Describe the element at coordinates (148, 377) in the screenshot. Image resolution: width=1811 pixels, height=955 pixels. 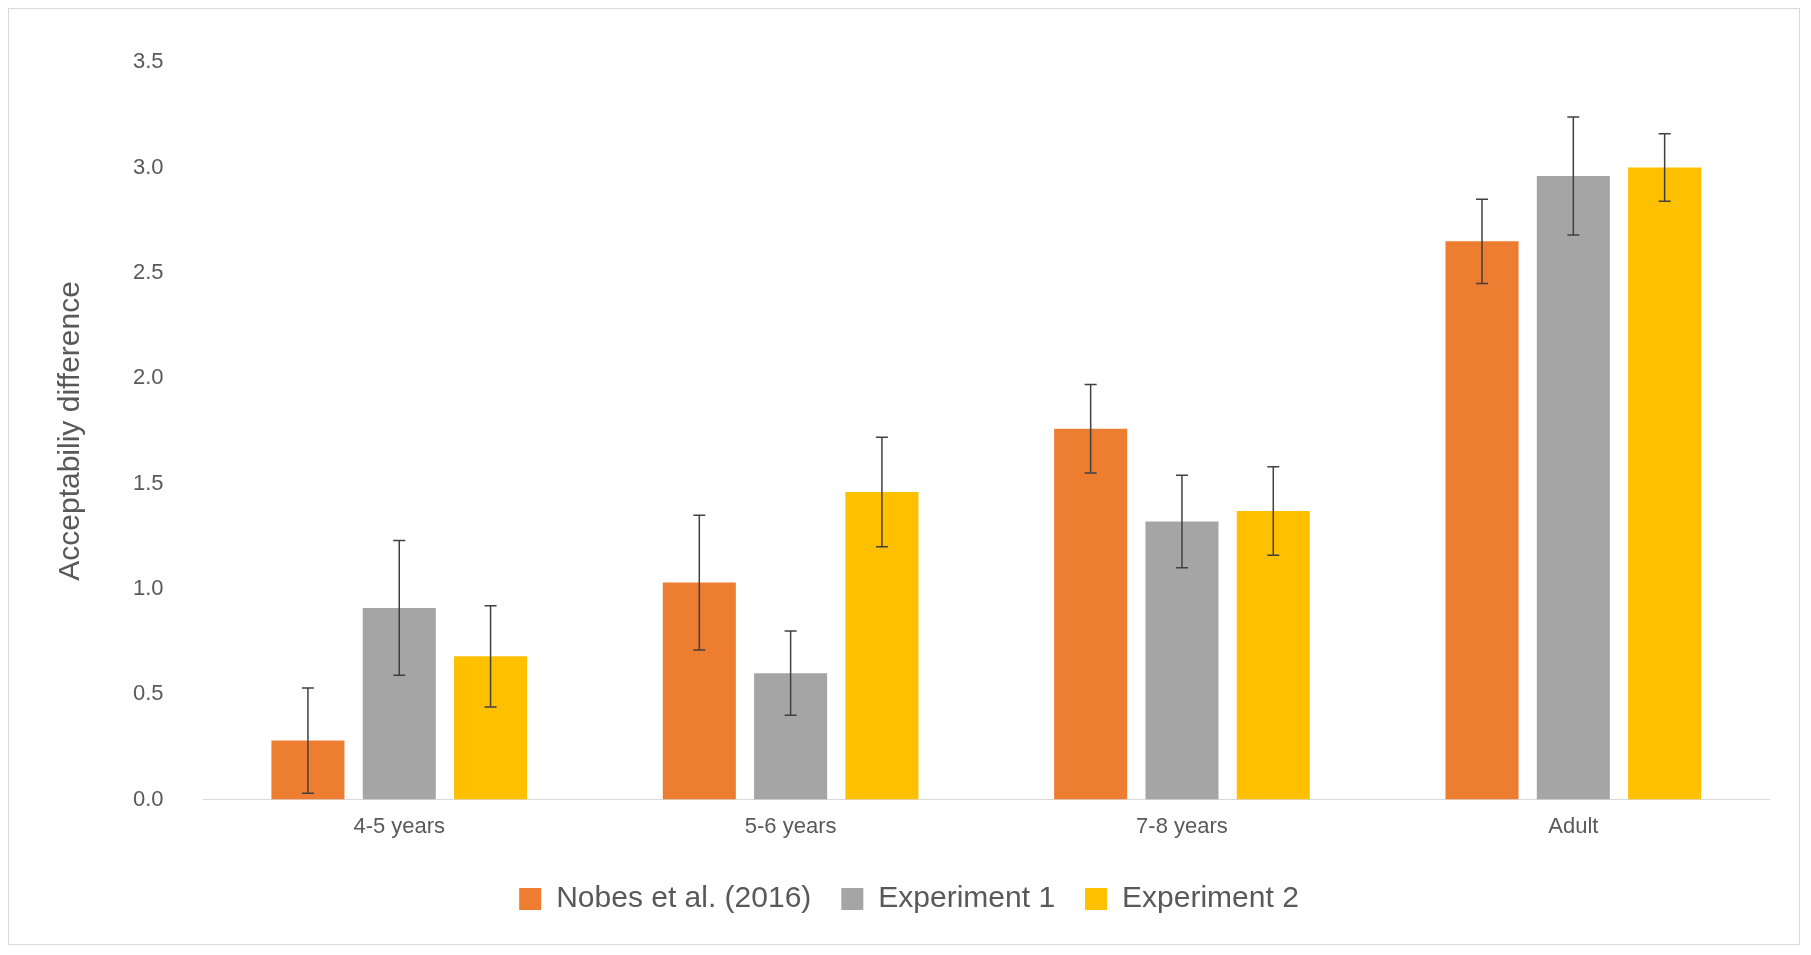
I see `y-tick-label: 2.0` at that location.